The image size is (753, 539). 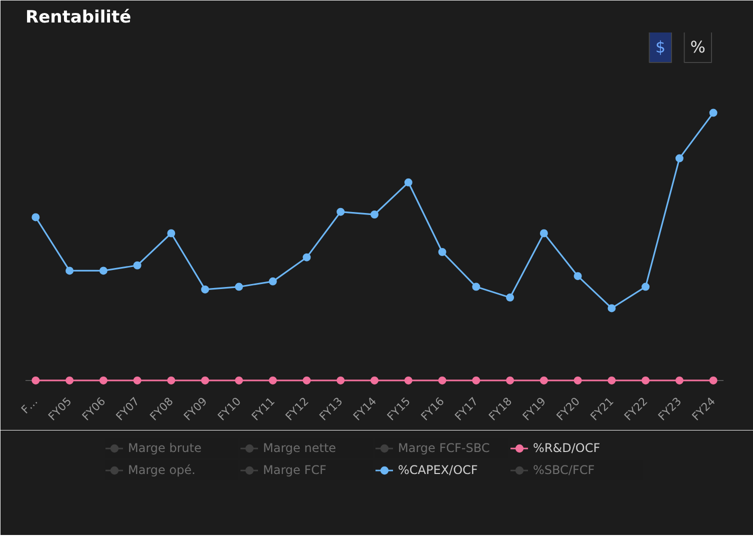 What do you see at coordinates (438, 470) in the screenshot?
I see `legend-label: %CAPEX/OCF` at bounding box center [438, 470].